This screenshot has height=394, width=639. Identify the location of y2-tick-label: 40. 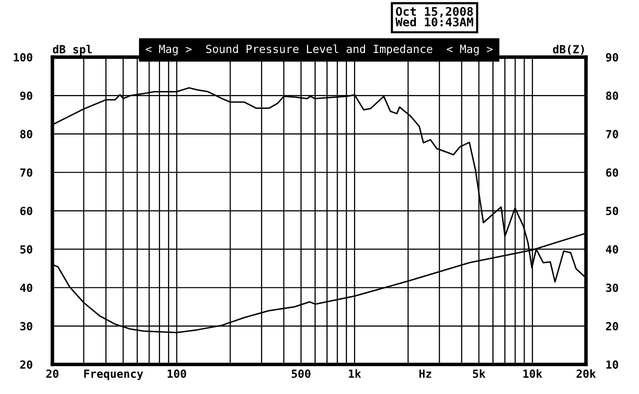
(612, 249).